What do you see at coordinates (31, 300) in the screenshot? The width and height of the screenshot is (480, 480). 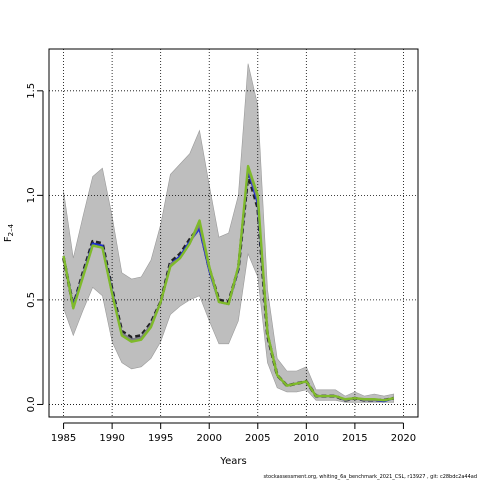 I see `y-tick-label-0.5: 0.5` at bounding box center [31, 300].